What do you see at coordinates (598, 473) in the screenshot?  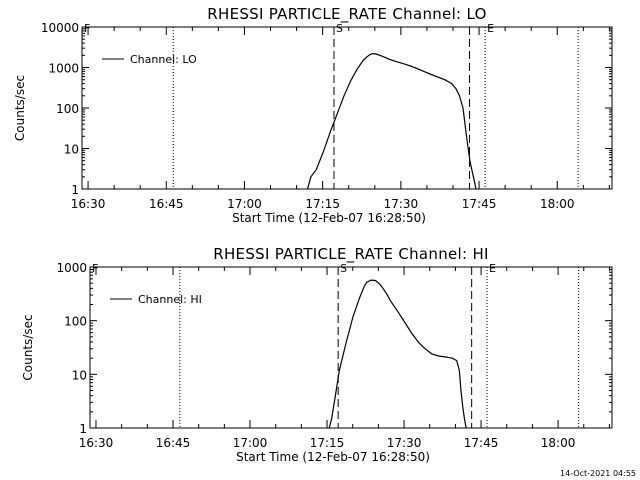 I see `plot-timestamp: 14-Oct-2021 04:55` at bounding box center [598, 473].